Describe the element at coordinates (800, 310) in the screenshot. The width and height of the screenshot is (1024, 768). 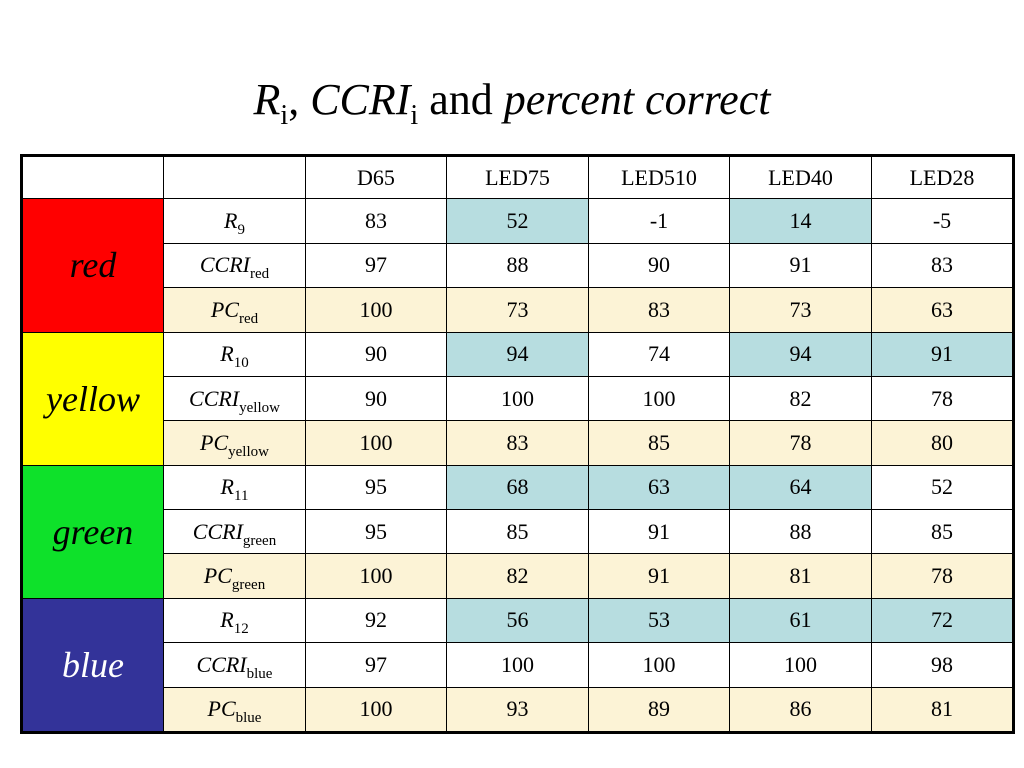
I see `value-cell: 73` at that location.